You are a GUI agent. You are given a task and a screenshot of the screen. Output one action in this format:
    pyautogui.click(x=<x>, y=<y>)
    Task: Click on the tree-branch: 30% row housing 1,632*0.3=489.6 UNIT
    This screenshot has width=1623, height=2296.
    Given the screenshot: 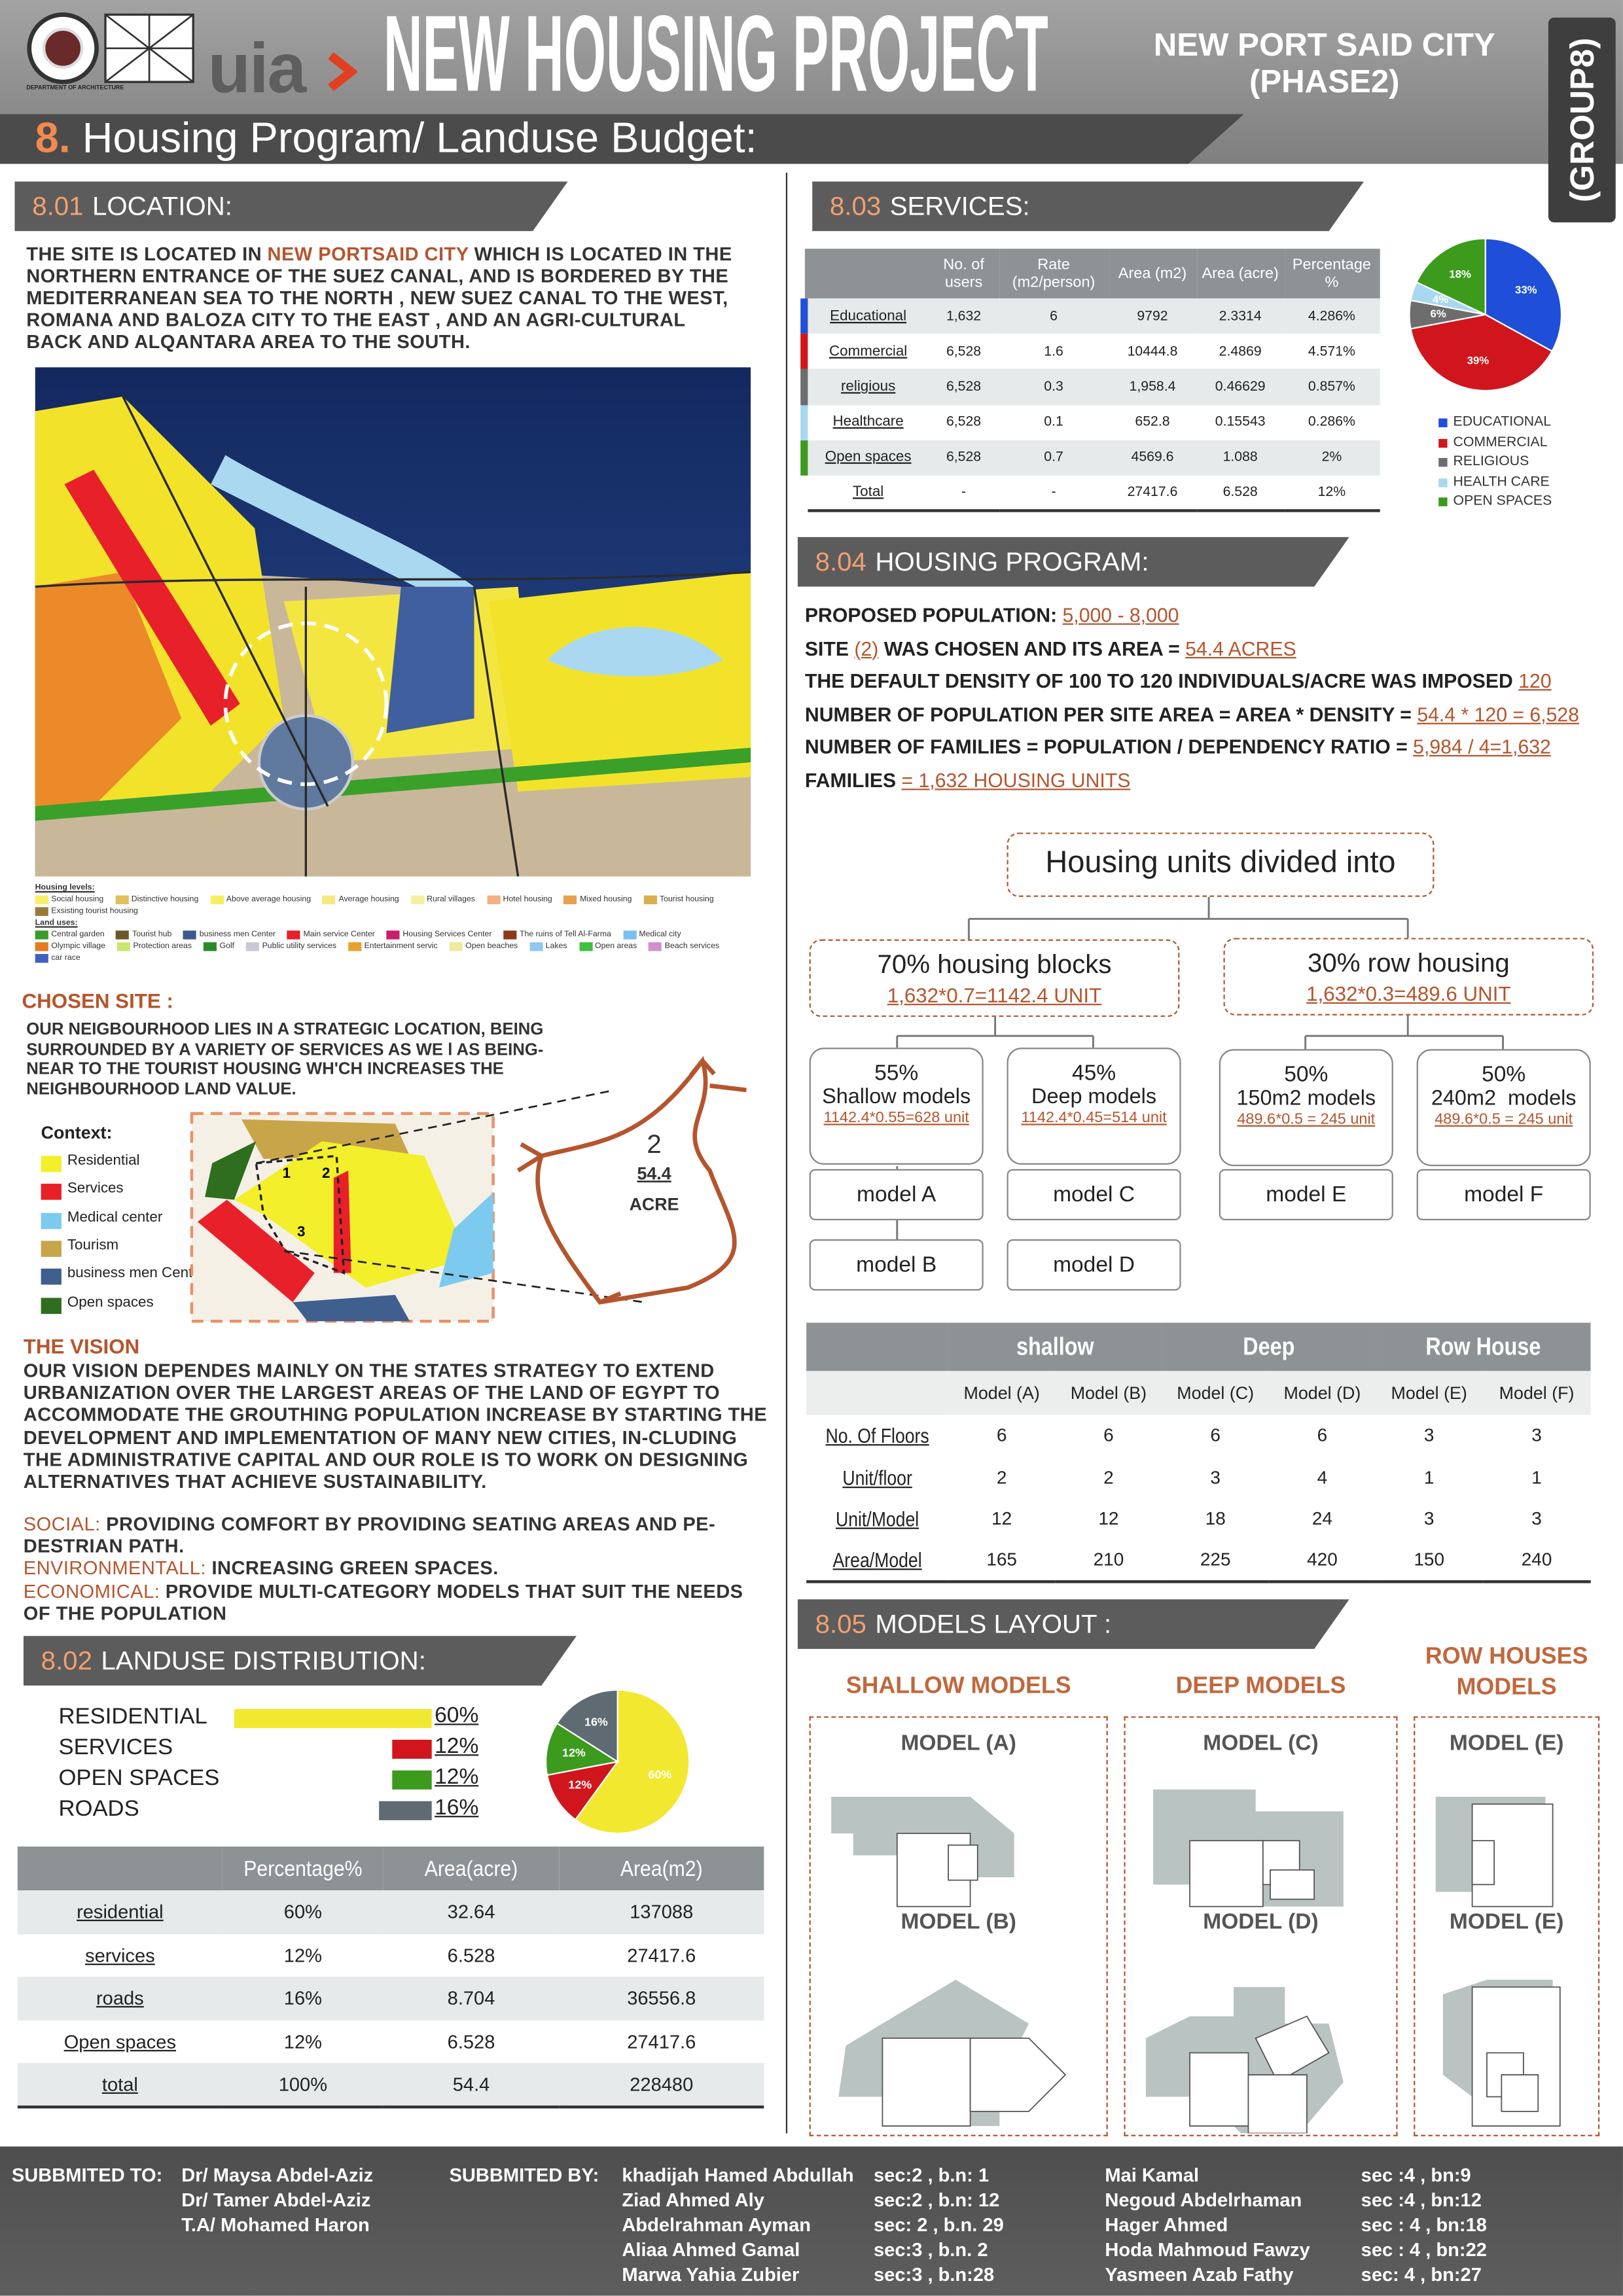 What is the action you would take?
    pyautogui.click(x=1408, y=977)
    